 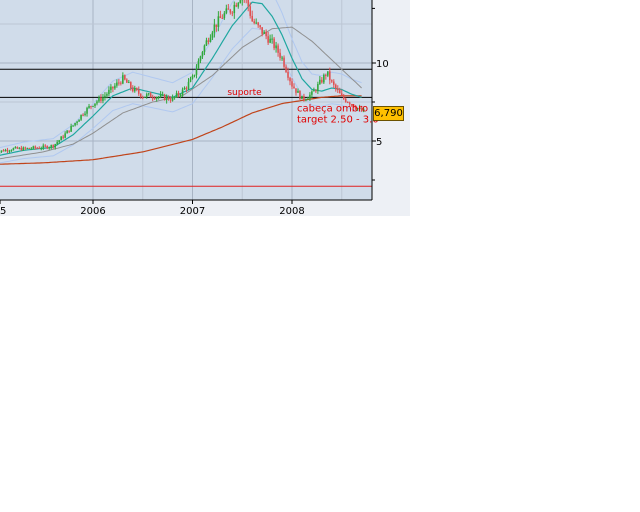 I want to click on ma-long-line, so click(x=181, y=130).